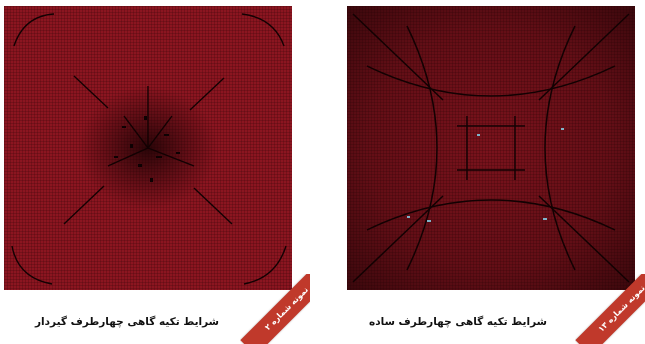 The width and height of the screenshot is (645, 344). What do you see at coordinates (485, 175) in the screenshot?
I see `highlight-specks` at bounding box center [485, 175].